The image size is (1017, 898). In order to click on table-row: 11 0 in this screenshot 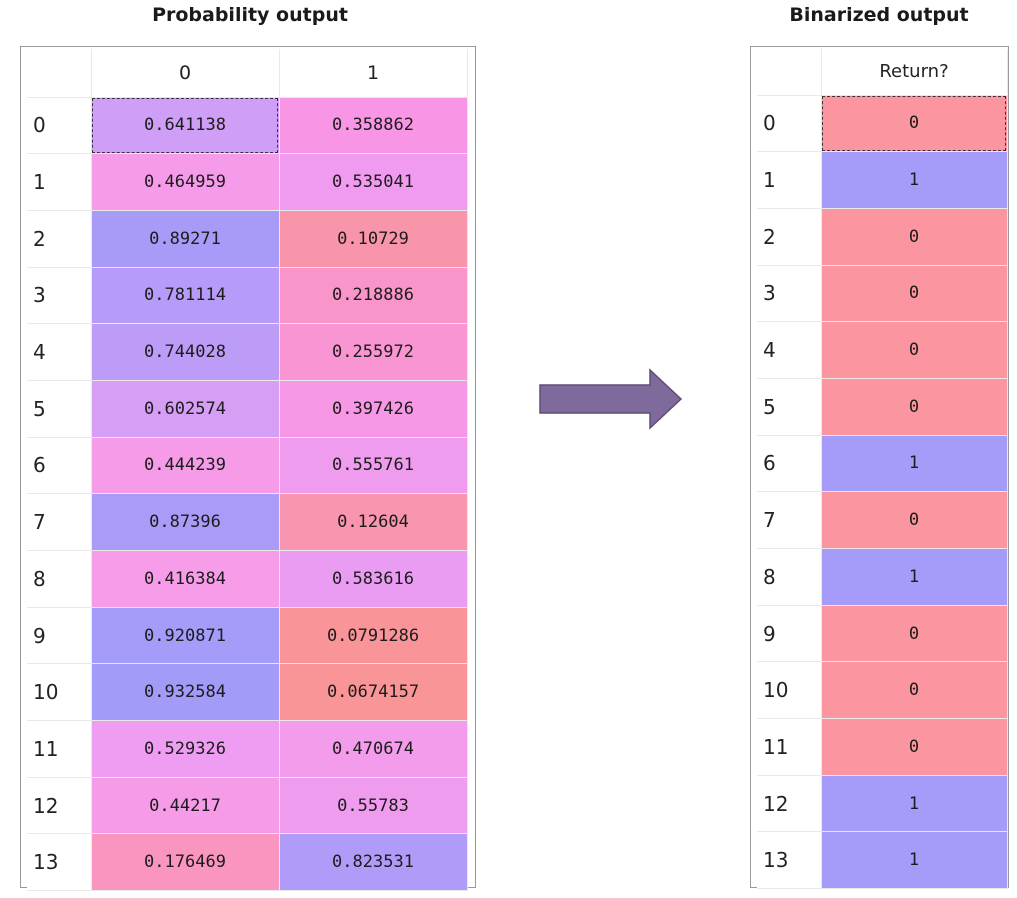, I will do `click(882, 747)`.